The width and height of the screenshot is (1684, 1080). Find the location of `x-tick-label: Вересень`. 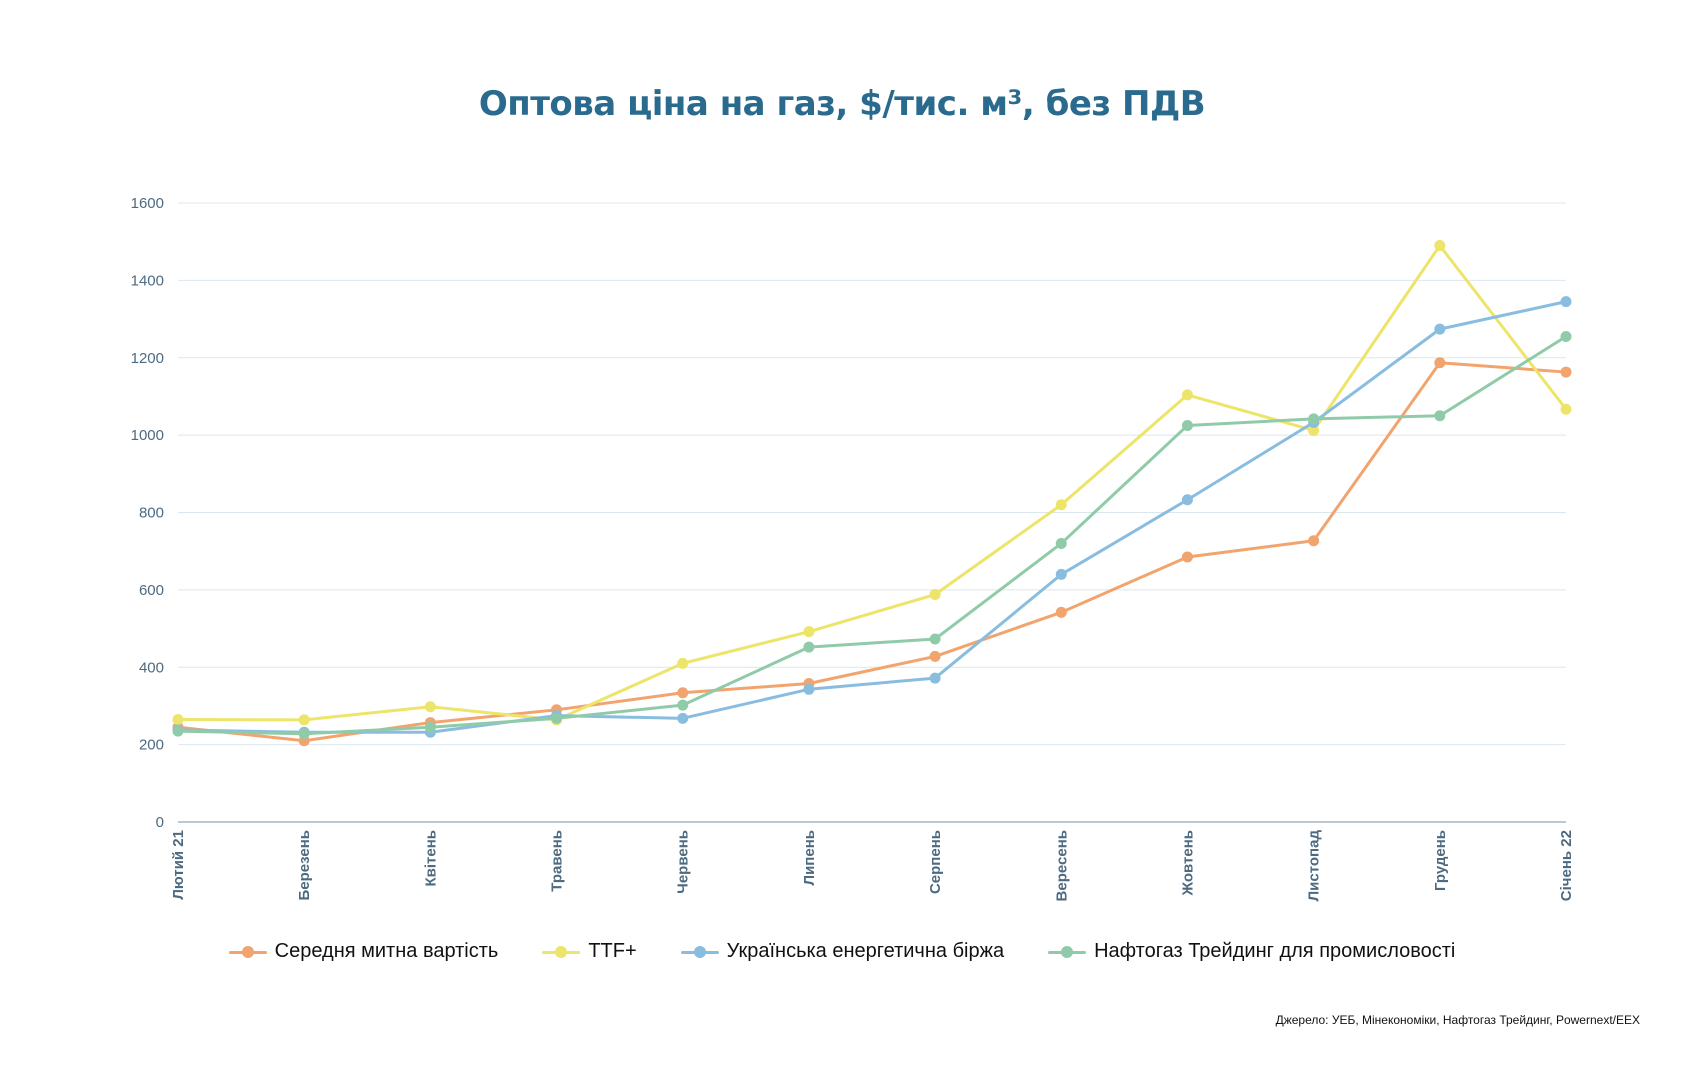

x-tick-label: Вересень is located at coordinates (1061, 865).